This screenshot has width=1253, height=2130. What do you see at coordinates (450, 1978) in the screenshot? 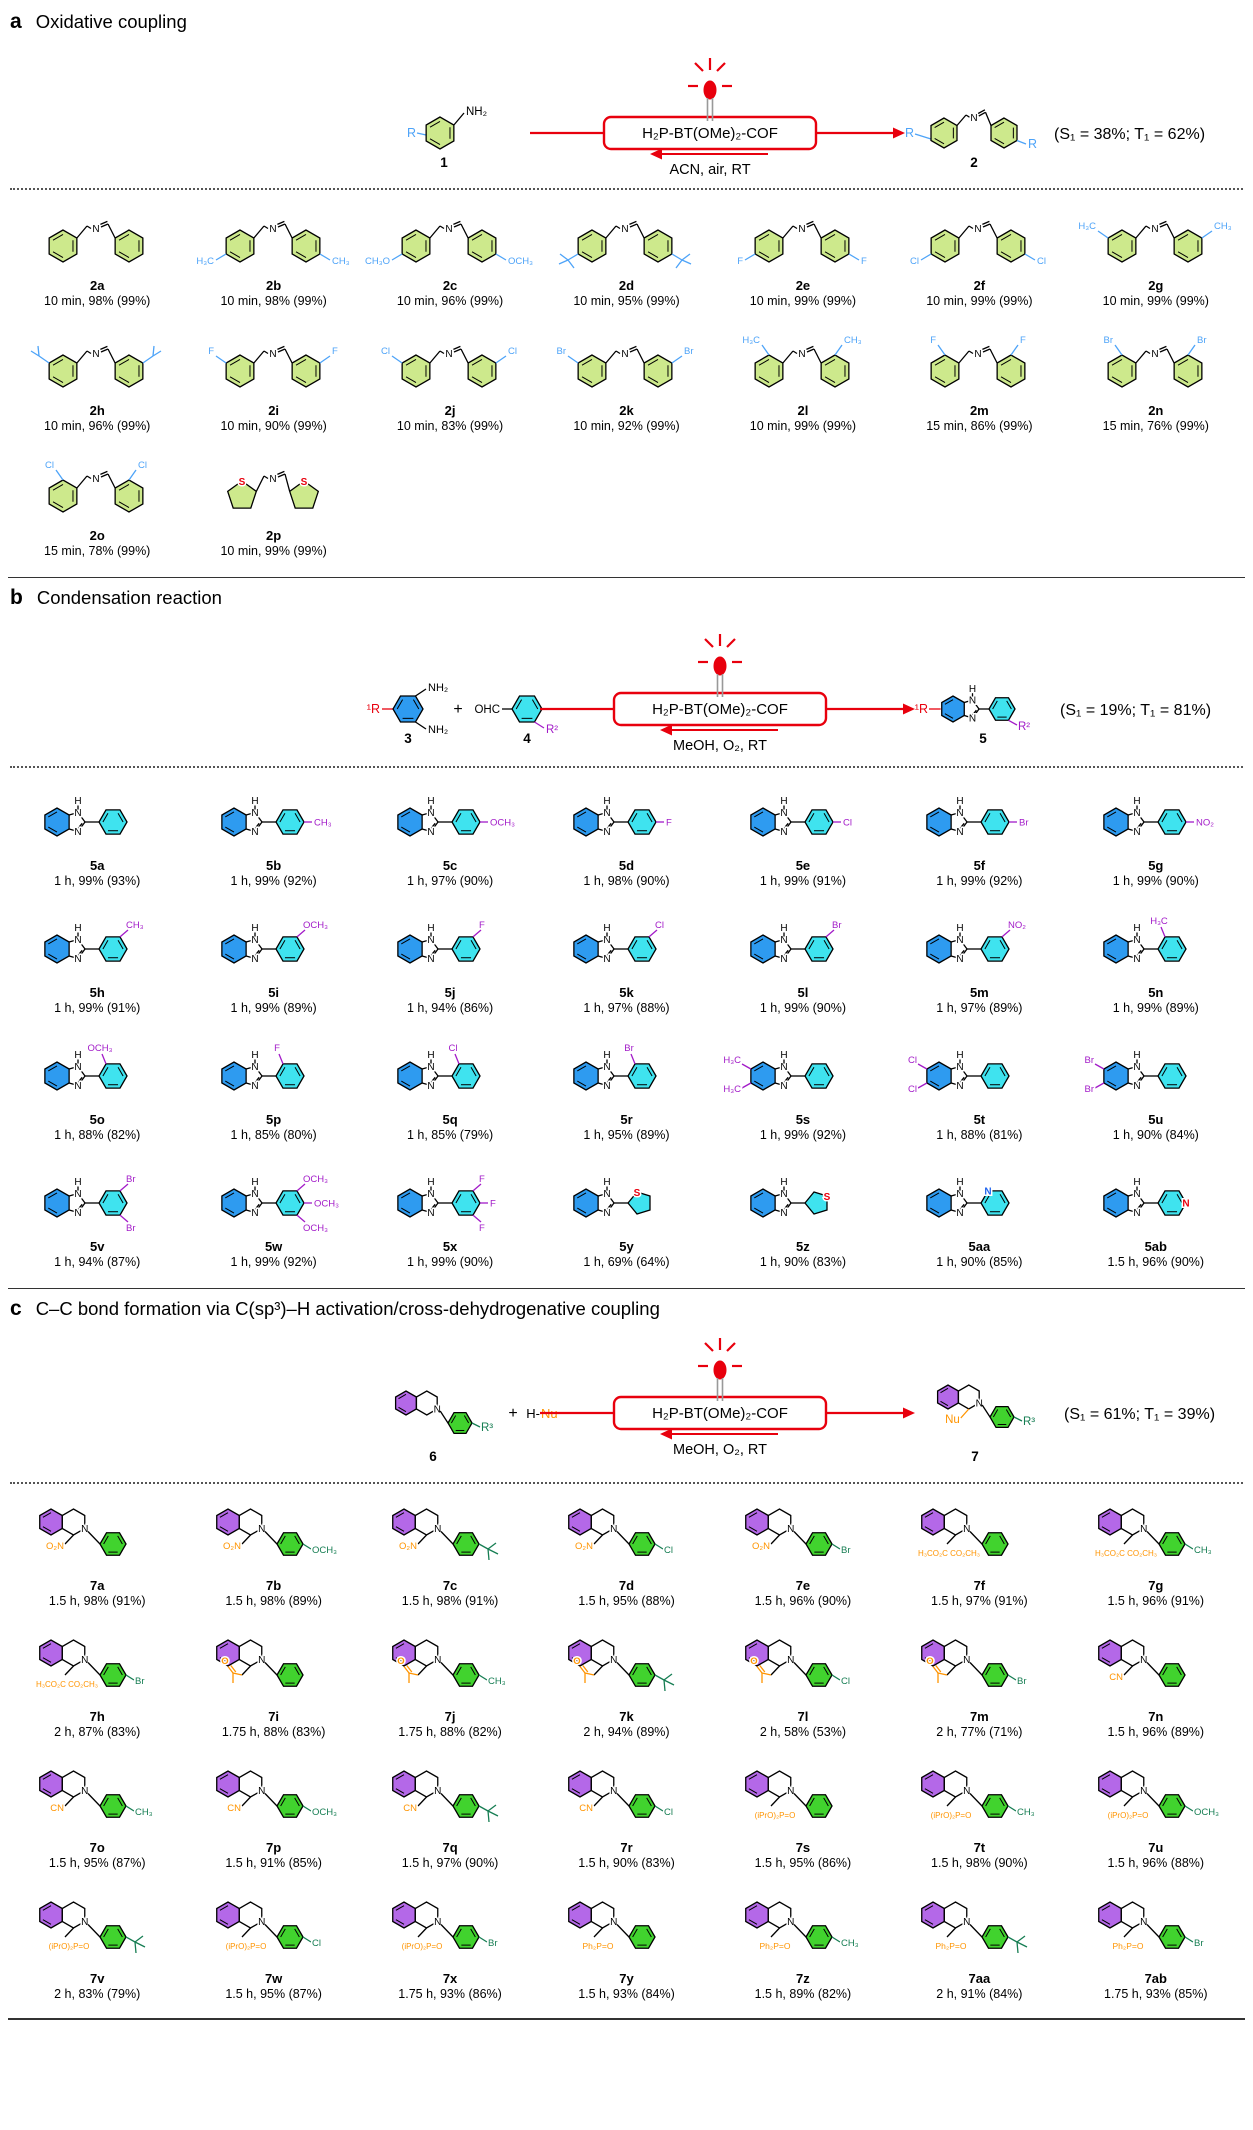
I see `compound-id: 7x` at bounding box center [450, 1978].